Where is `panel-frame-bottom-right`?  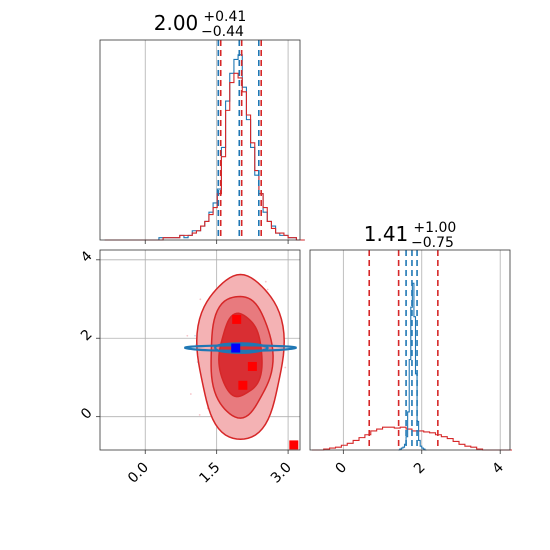
panel-frame-bottom-right is located at coordinates (410, 350).